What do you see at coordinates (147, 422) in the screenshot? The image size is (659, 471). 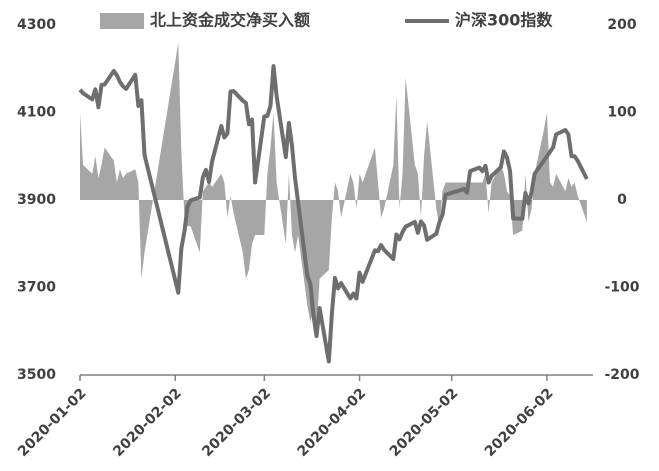 I see `x-tick-label: 2020-02-02` at bounding box center [147, 422].